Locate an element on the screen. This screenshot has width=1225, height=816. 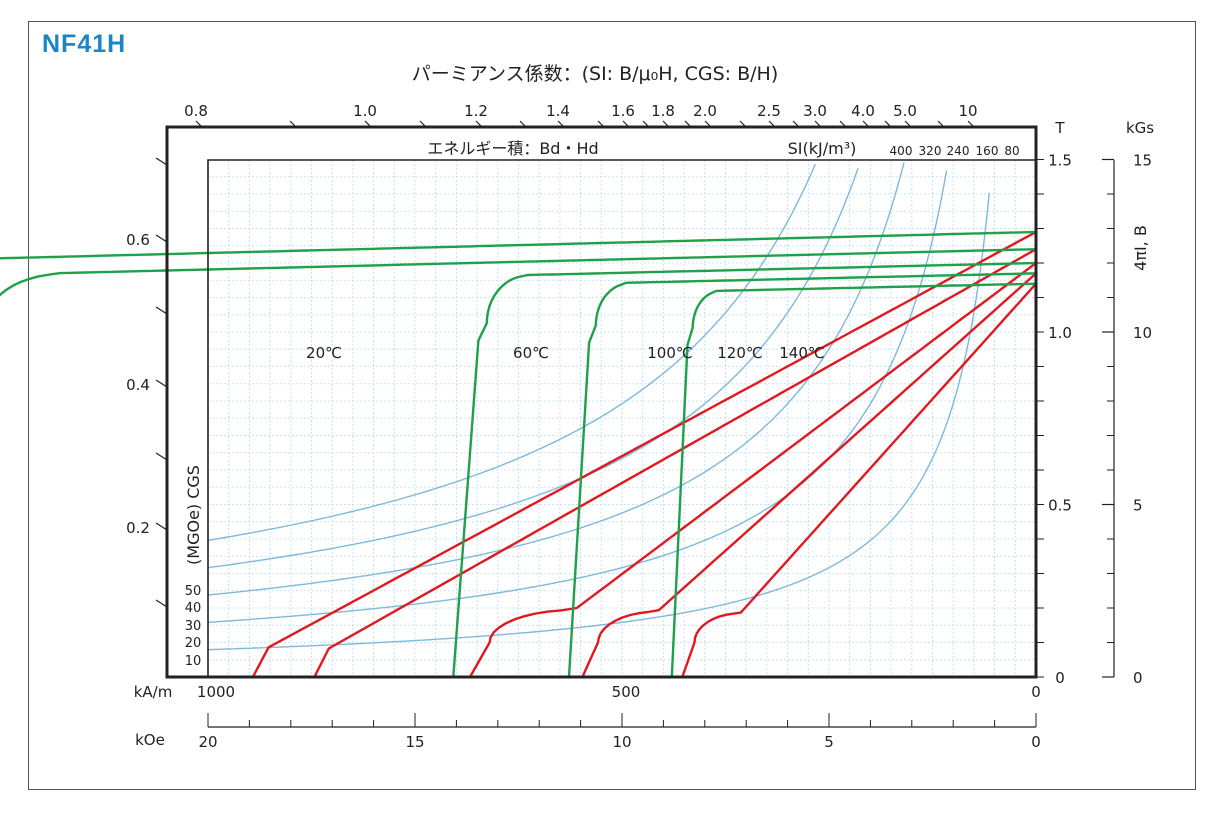
kam-tick-label: 1000 is located at coordinates (216, 692).